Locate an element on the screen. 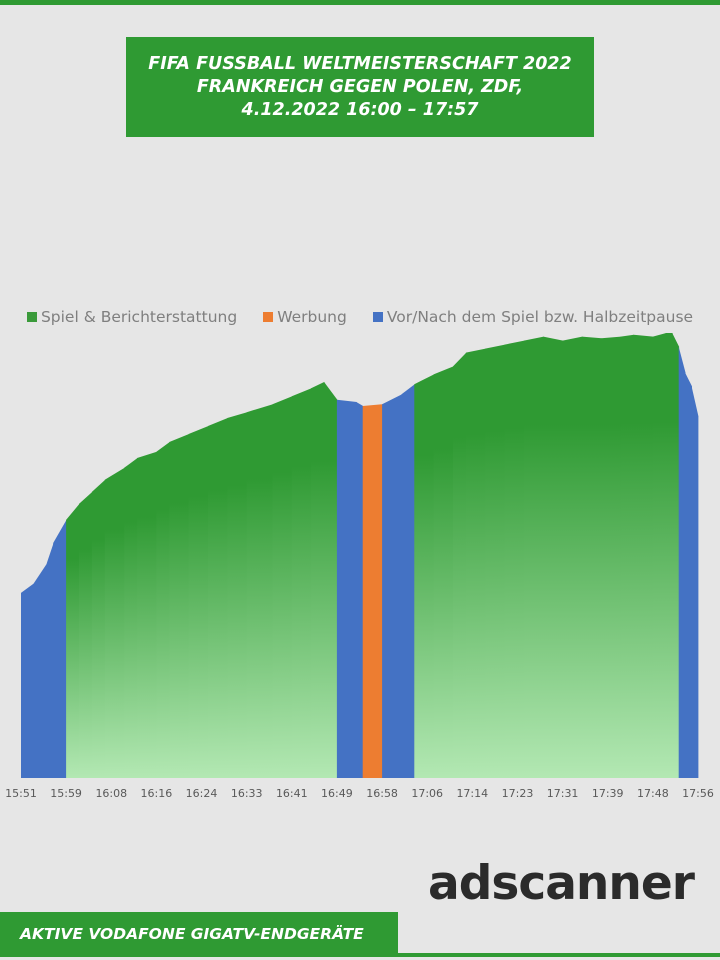 The image size is (720, 960). x-tick-label: 16:16 is located at coordinates (157, 793).